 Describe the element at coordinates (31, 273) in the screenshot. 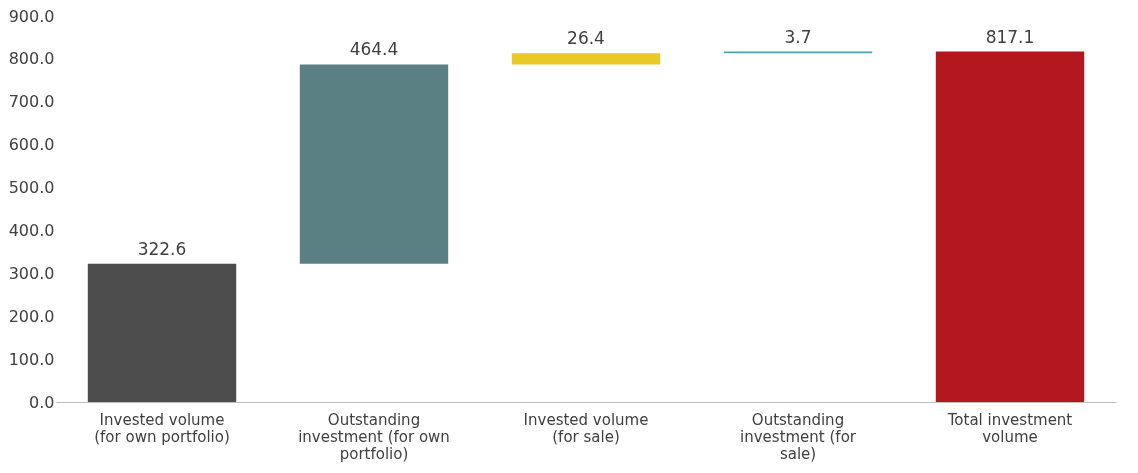

I see `y-tick-label: 300.0` at that location.